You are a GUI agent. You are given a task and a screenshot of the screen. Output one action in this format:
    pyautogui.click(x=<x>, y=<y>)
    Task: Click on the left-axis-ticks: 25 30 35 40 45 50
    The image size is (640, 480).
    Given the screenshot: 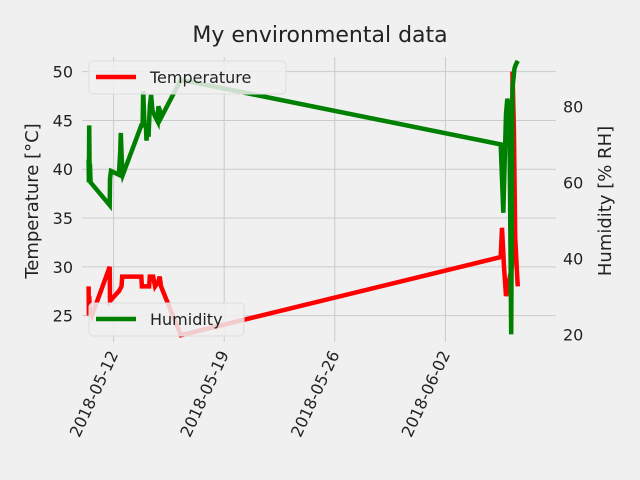 What is the action you would take?
    pyautogui.click(x=63, y=194)
    